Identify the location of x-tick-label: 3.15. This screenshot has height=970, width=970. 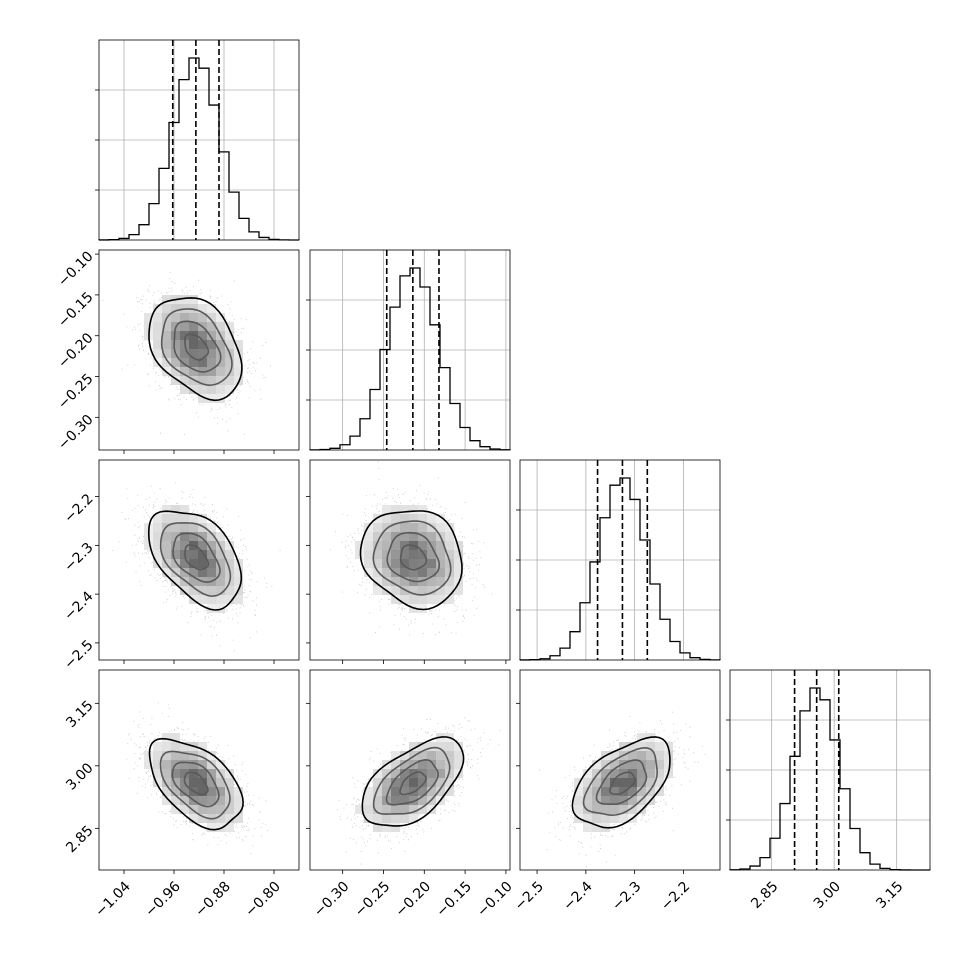
(889, 895).